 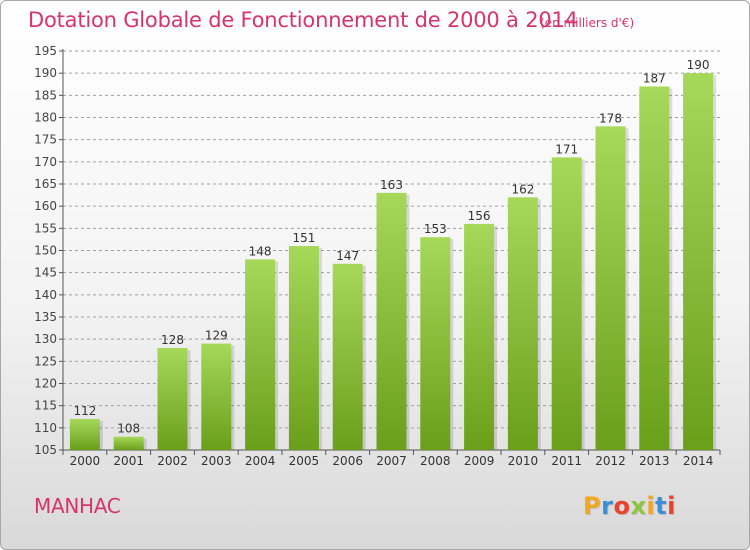 I want to click on y-tick-label: 170, so click(x=45, y=162).